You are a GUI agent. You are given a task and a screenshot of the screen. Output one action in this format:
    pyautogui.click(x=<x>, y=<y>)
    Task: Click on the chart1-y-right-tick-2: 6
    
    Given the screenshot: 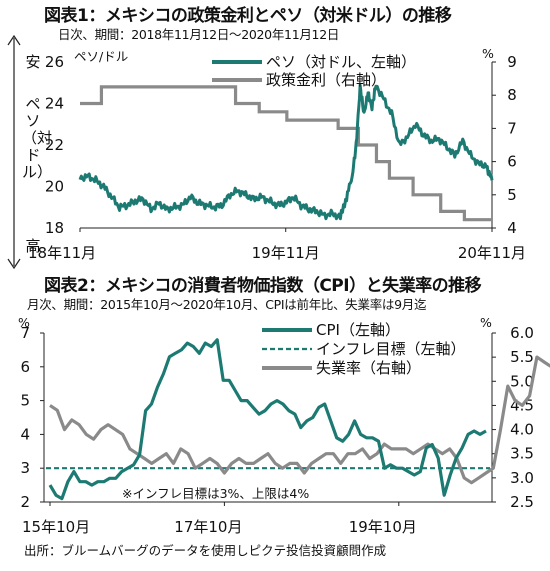 What is the action you would take?
    pyautogui.click(x=512, y=162)
    